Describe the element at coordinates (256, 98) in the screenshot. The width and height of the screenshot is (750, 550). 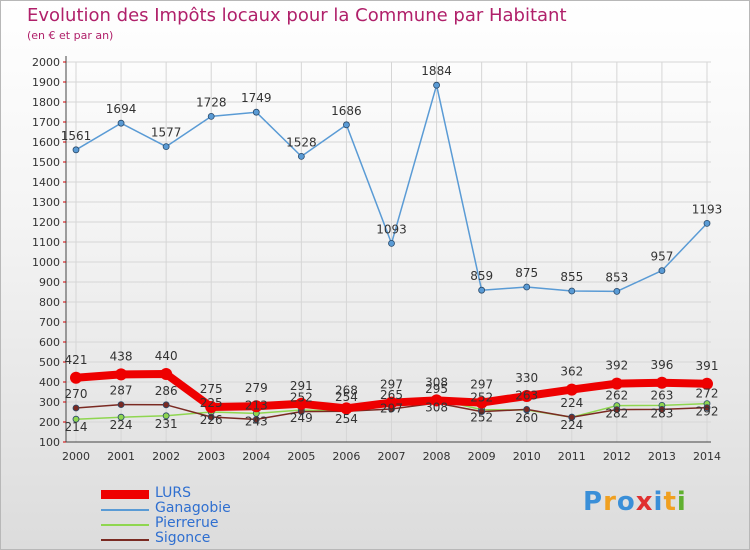
I see `data-label-ganagobie: 1749` at that location.